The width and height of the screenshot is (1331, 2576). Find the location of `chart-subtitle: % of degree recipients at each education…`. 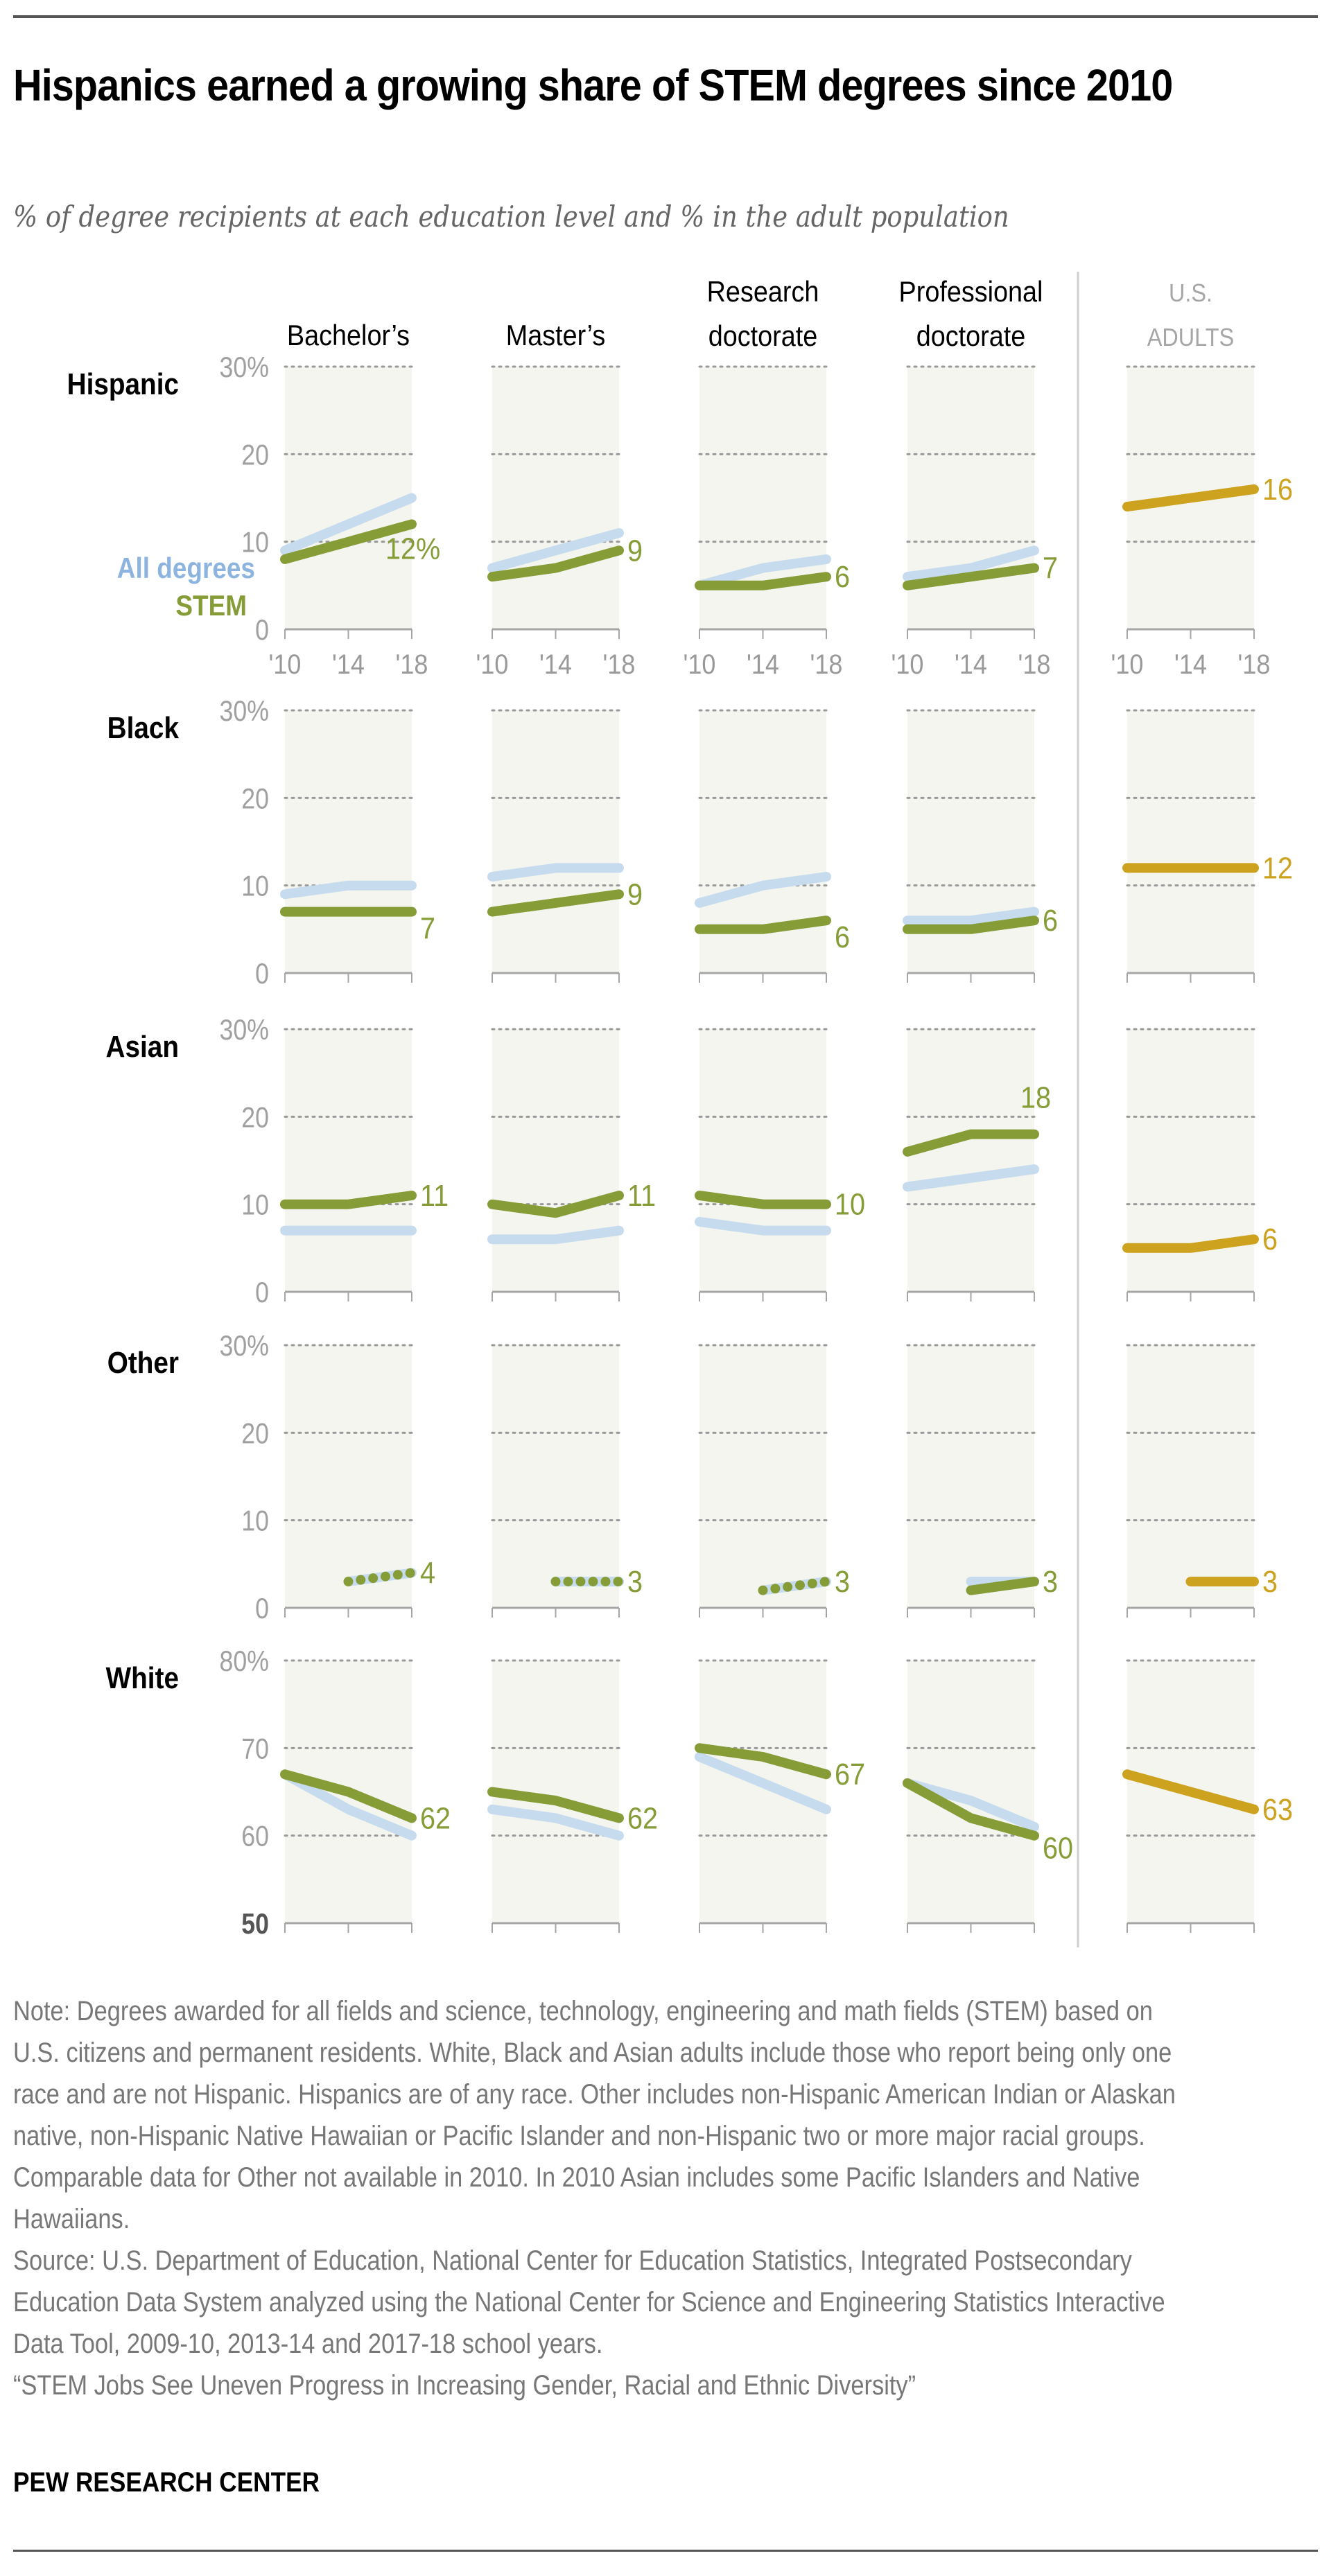

chart-subtitle: % of degree recipients at each education… is located at coordinates (511, 217).